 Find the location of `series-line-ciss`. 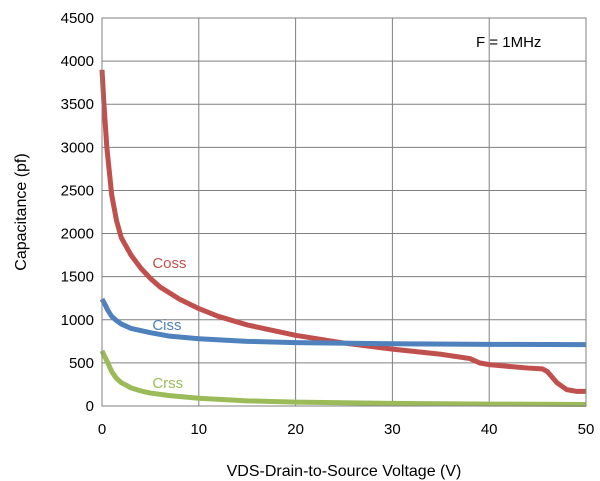

series-line-ciss is located at coordinates (343, 322).